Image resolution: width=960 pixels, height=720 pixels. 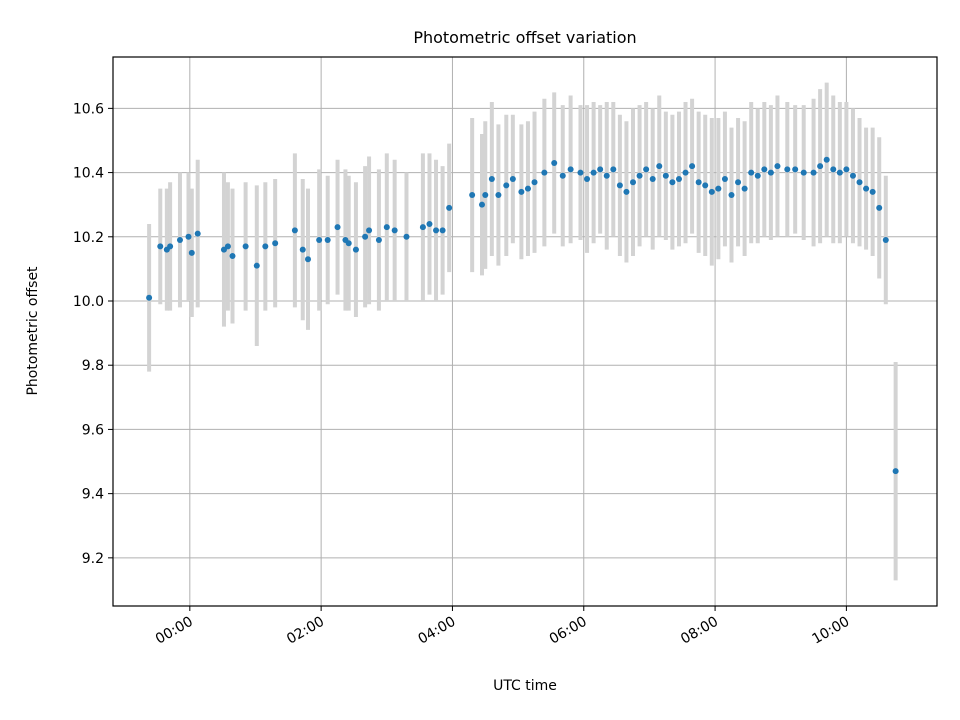 What do you see at coordinates (88, 174) in the screenshot?
I see `y-tick-label: 10.4` at bounding box center [88, 174].